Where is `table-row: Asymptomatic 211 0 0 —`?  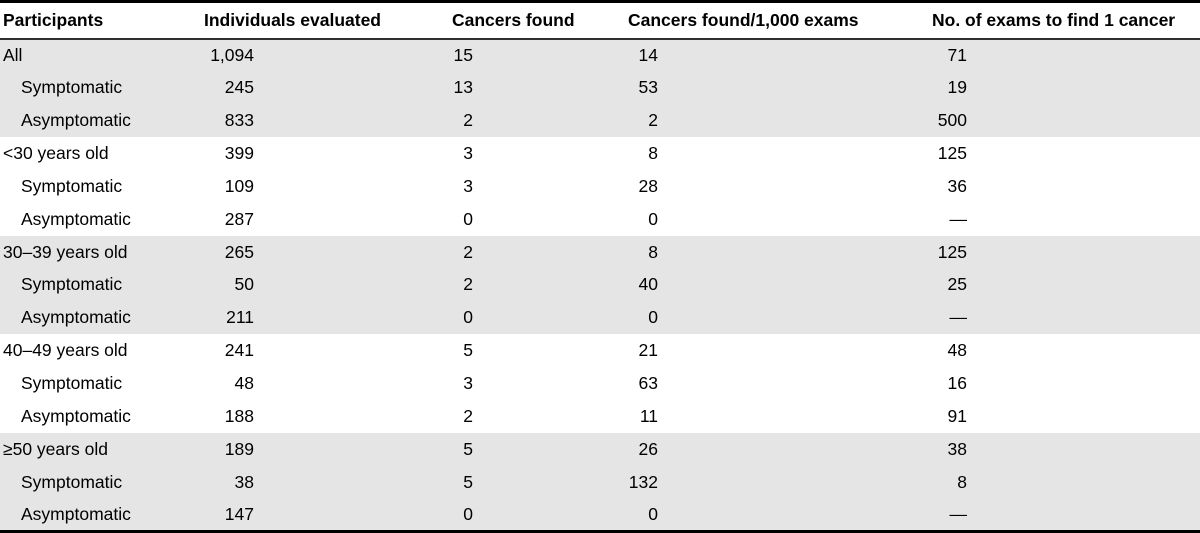 table-row: Asymptomatic 211 0 0 — is located at coordinates (600, 318).